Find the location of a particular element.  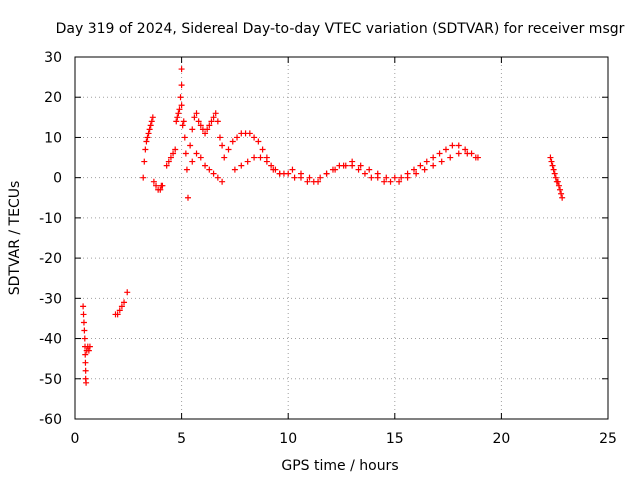

x-tick-label: 20 is located at coordinates (501, 439).